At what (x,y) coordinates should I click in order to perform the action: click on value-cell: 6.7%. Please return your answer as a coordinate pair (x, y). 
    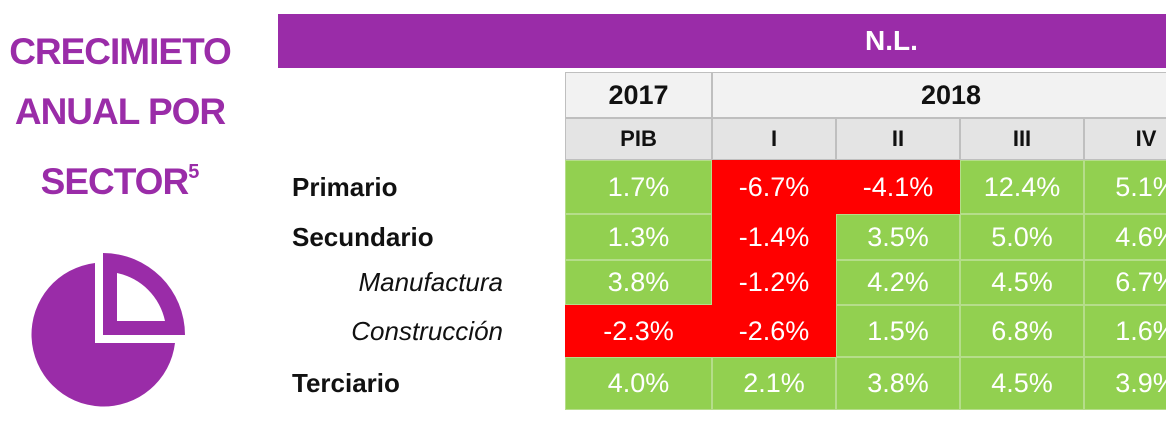
    Looking at the image, I should click on (1125, 282).